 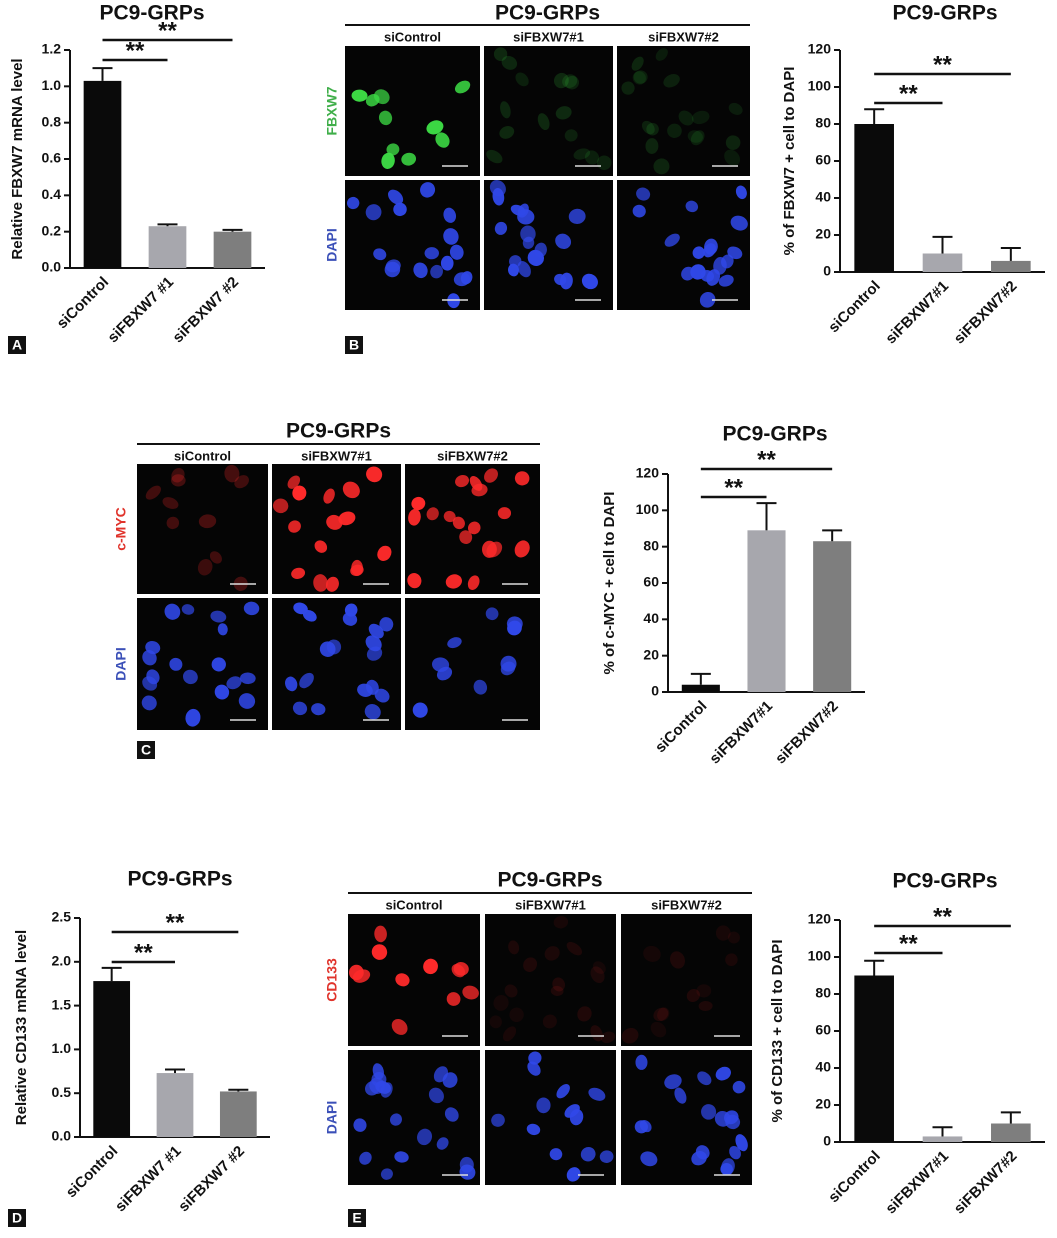 What do you see at coordinates (908, 943) in the screenshot?
I see `significance-label: **` at bounding box center [908, 943].